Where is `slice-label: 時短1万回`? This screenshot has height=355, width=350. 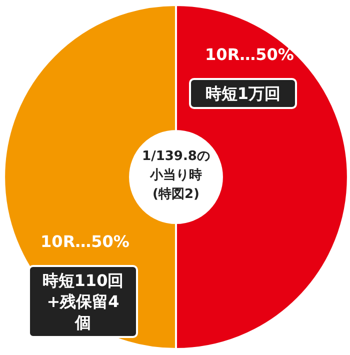 slice-label: 時短1万回 is located at coordinates (243, 93).